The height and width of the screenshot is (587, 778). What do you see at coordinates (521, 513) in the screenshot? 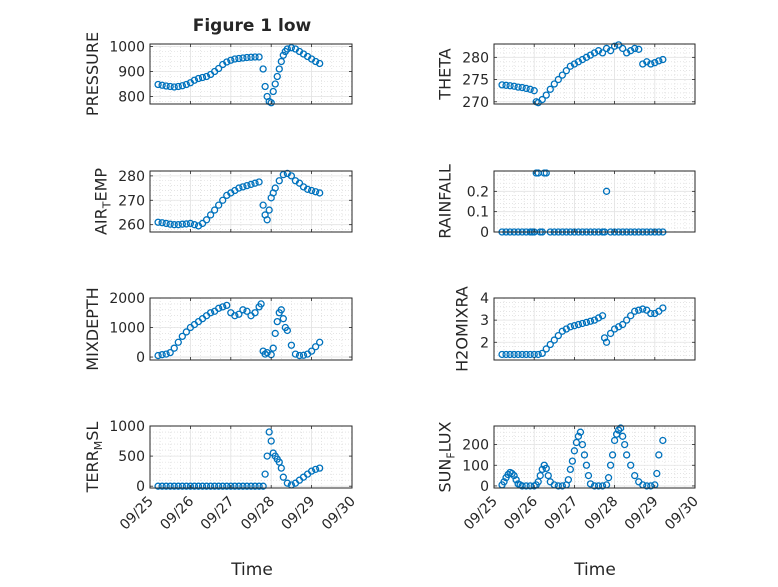
I see `x-tick-label: 09/26` at bounding box center [521, 513].